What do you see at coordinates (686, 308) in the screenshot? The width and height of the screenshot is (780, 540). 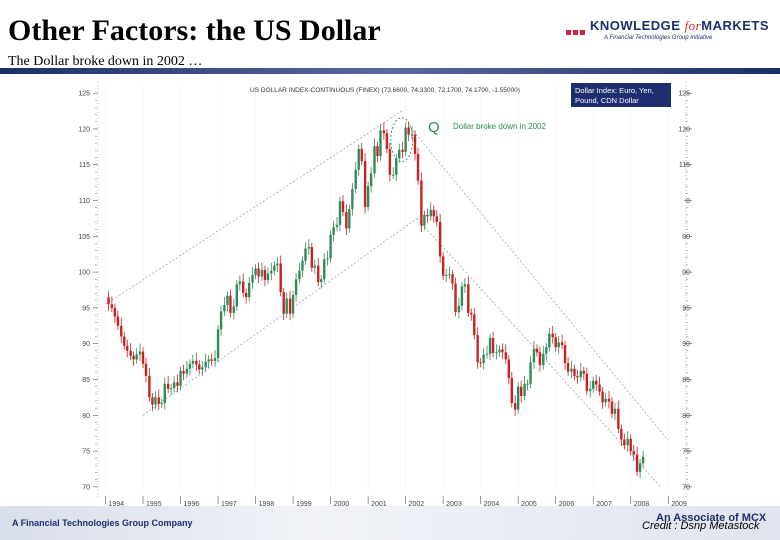 I see `right-axis-label: 95` at bounding box center [686, 308].